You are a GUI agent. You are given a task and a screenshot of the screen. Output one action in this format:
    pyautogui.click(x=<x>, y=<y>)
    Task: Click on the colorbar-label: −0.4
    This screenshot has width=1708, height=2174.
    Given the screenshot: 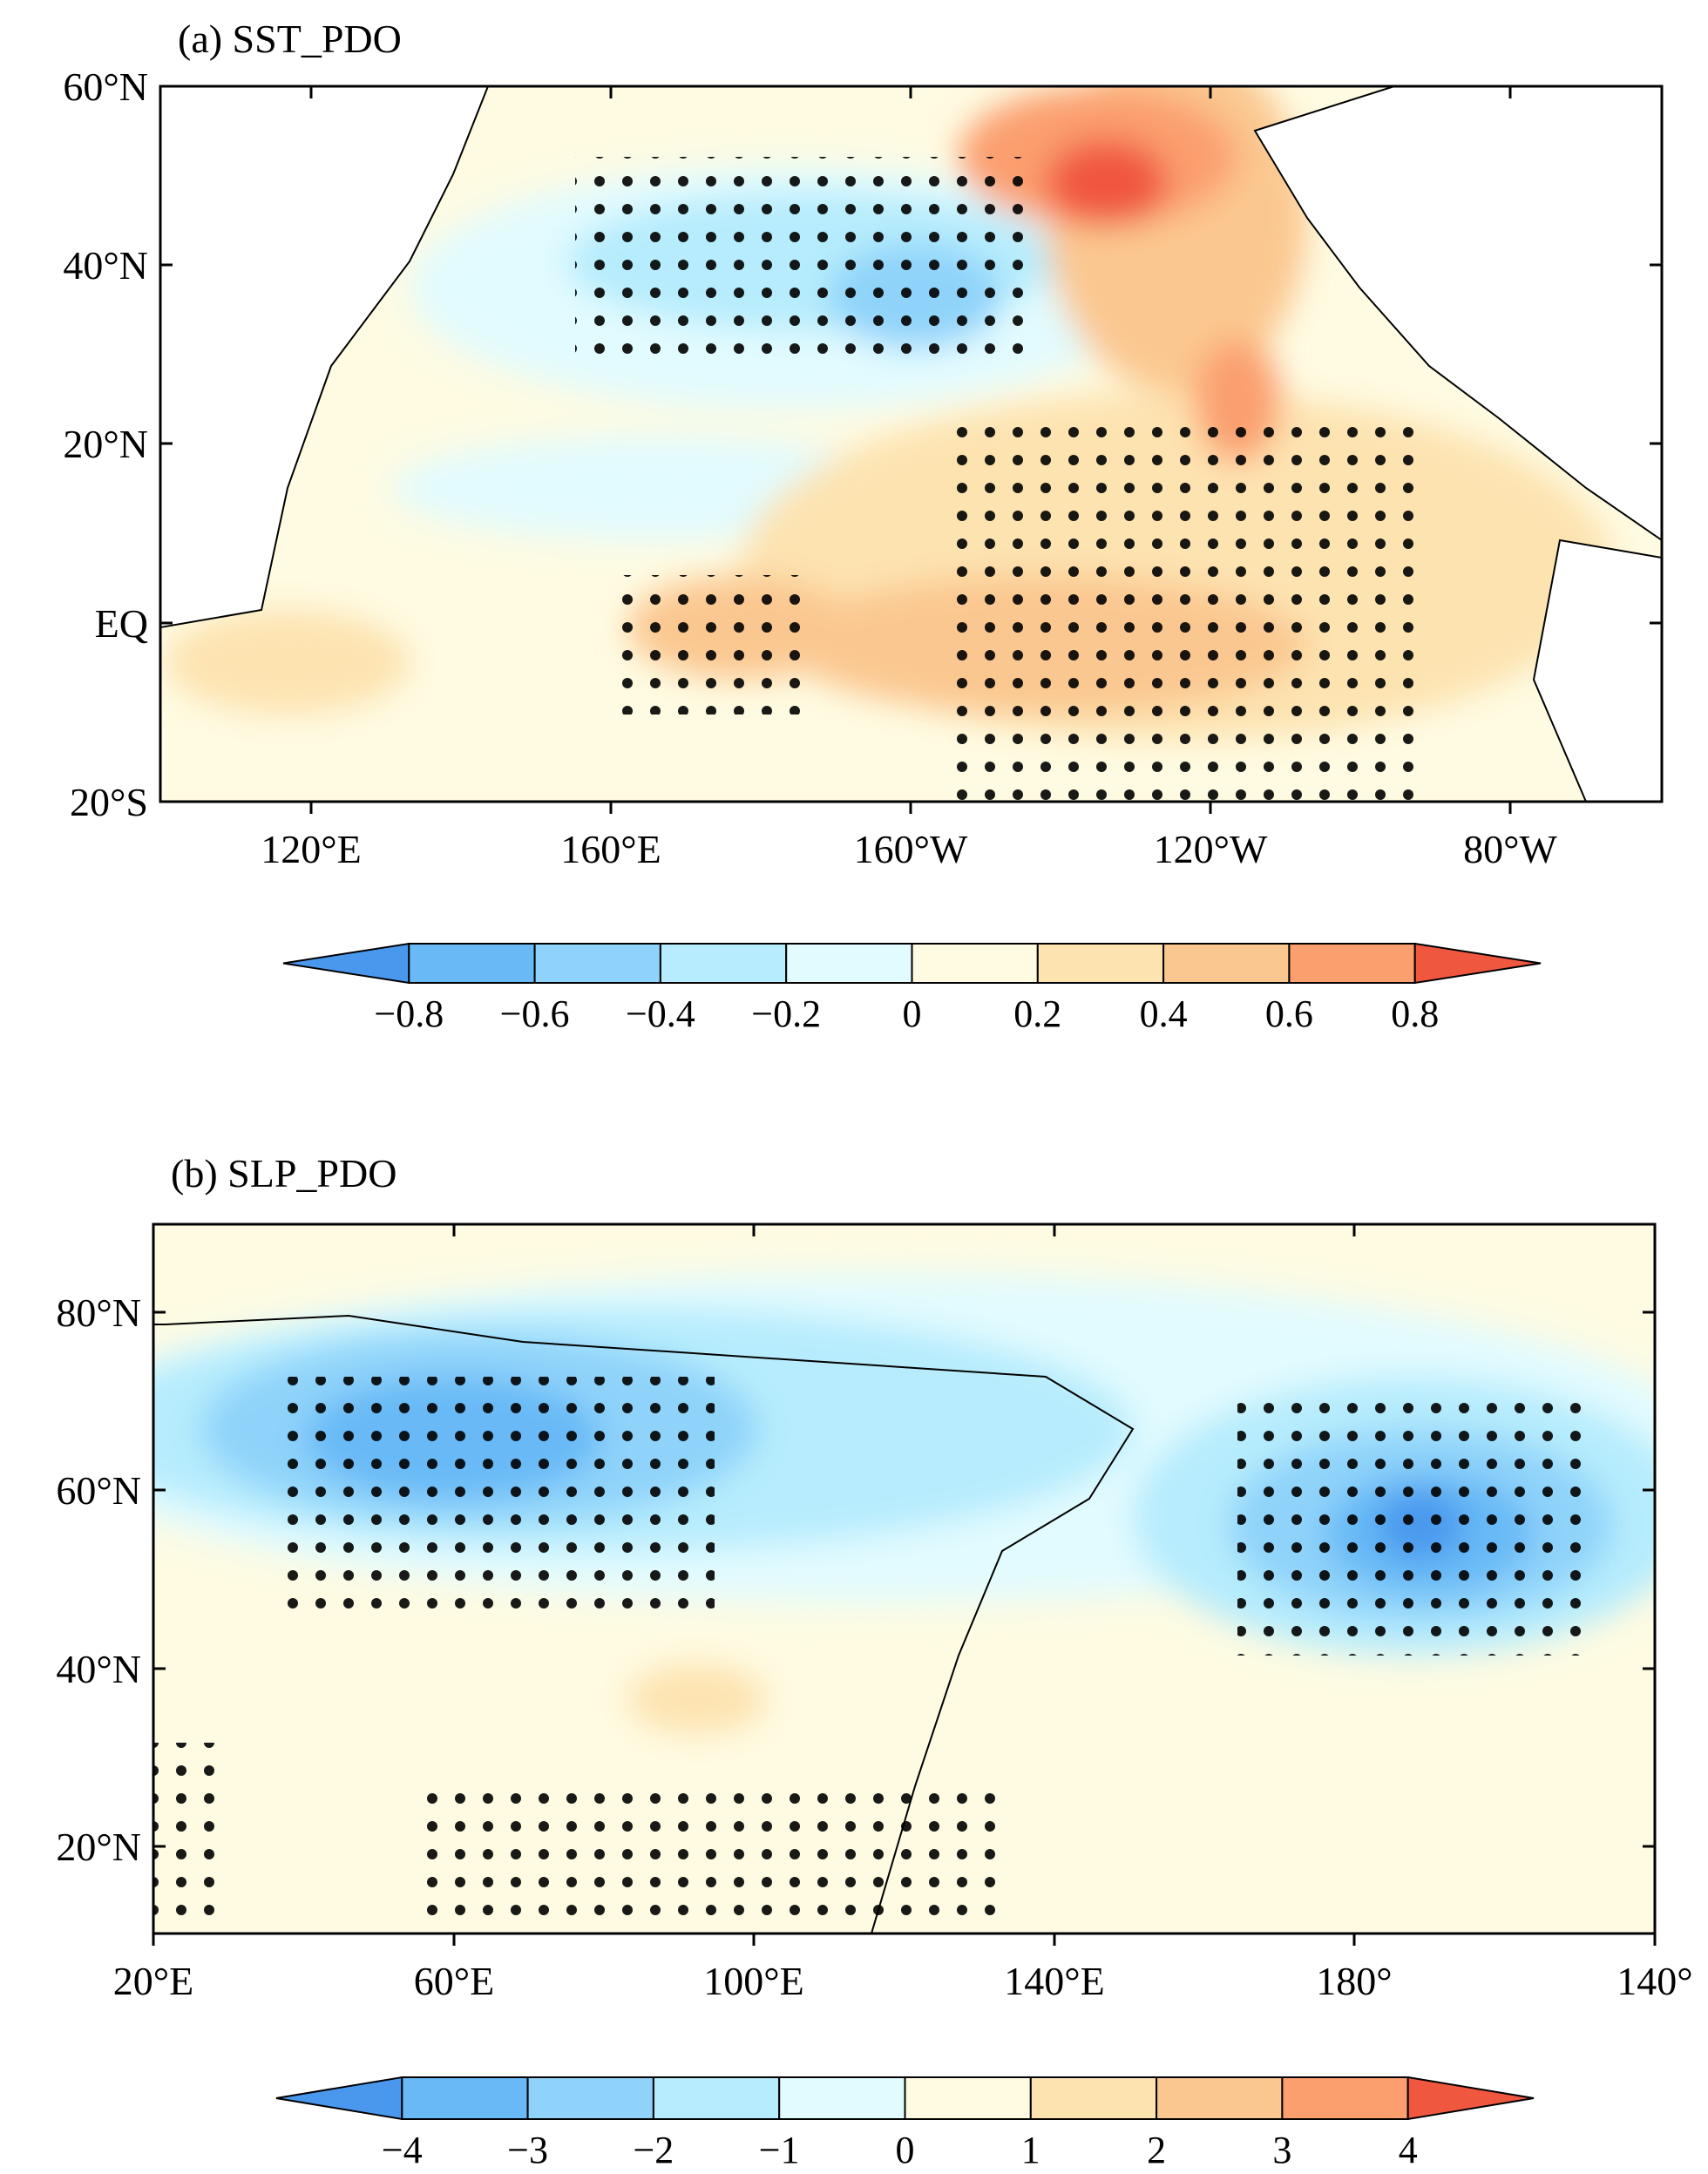 What is the action you would take?
    pyautogui.click(x=660, y=1013)
    